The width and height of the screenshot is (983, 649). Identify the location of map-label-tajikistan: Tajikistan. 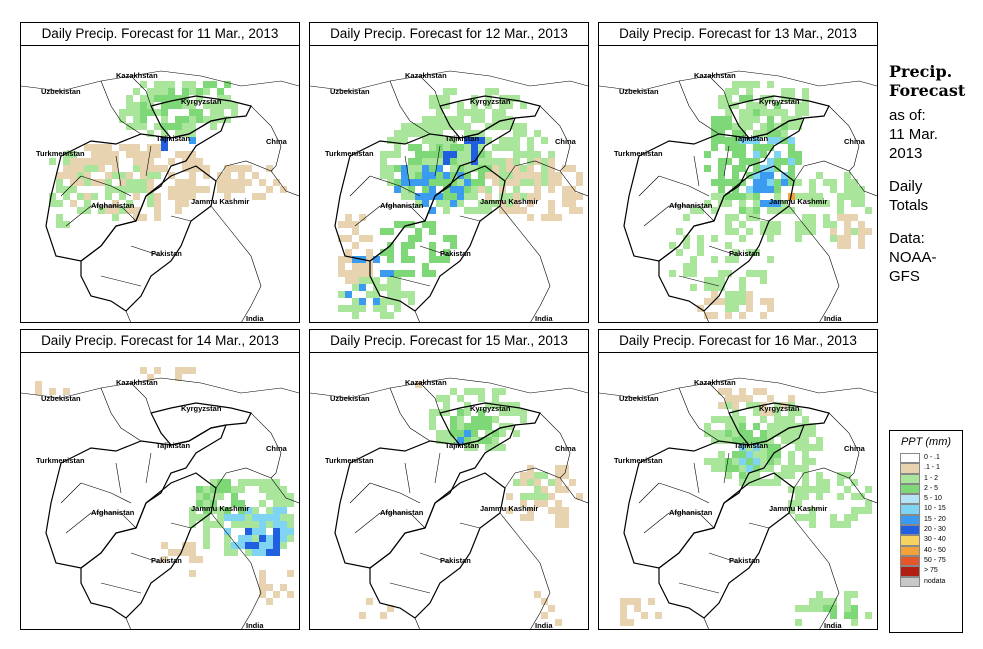
(173, 138).